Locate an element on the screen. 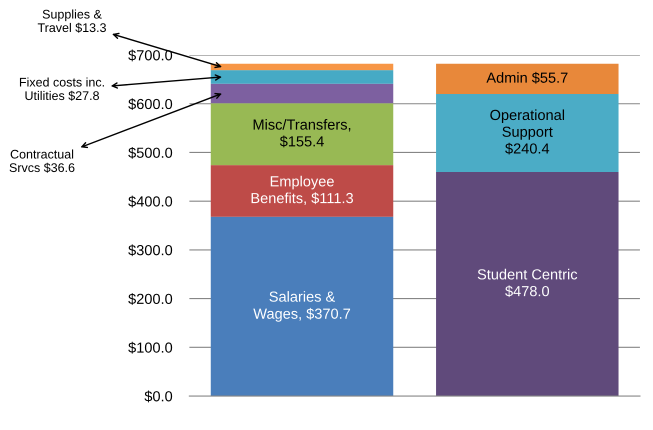 This screenshot has height=430, width=653. y-tick-label: $0.0 is located at coordinates (158, 396).